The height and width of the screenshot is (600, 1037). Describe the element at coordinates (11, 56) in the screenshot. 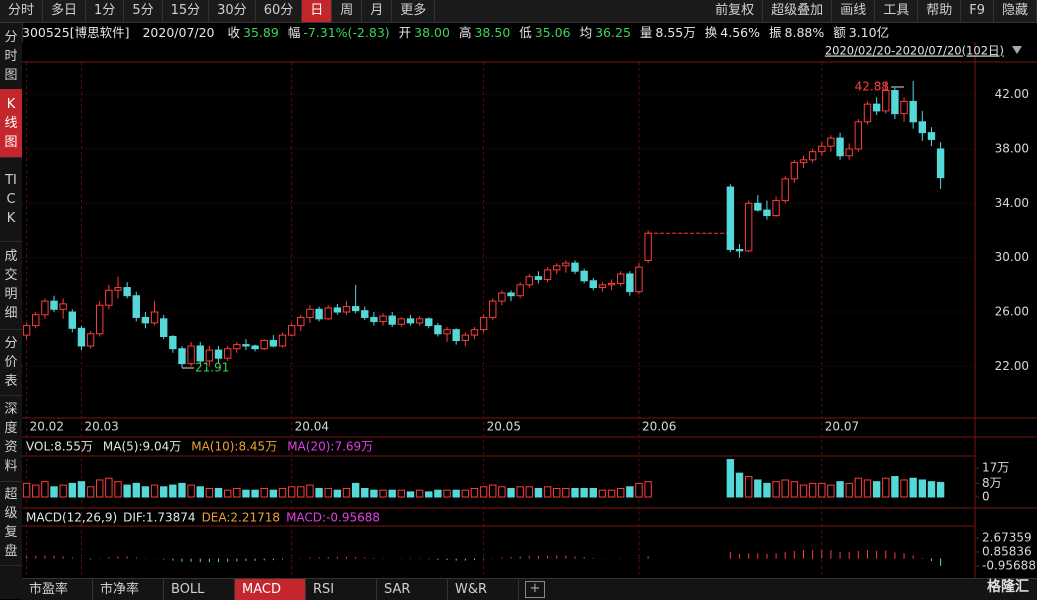

I see `sidebar-tab: 分时图` at that location.